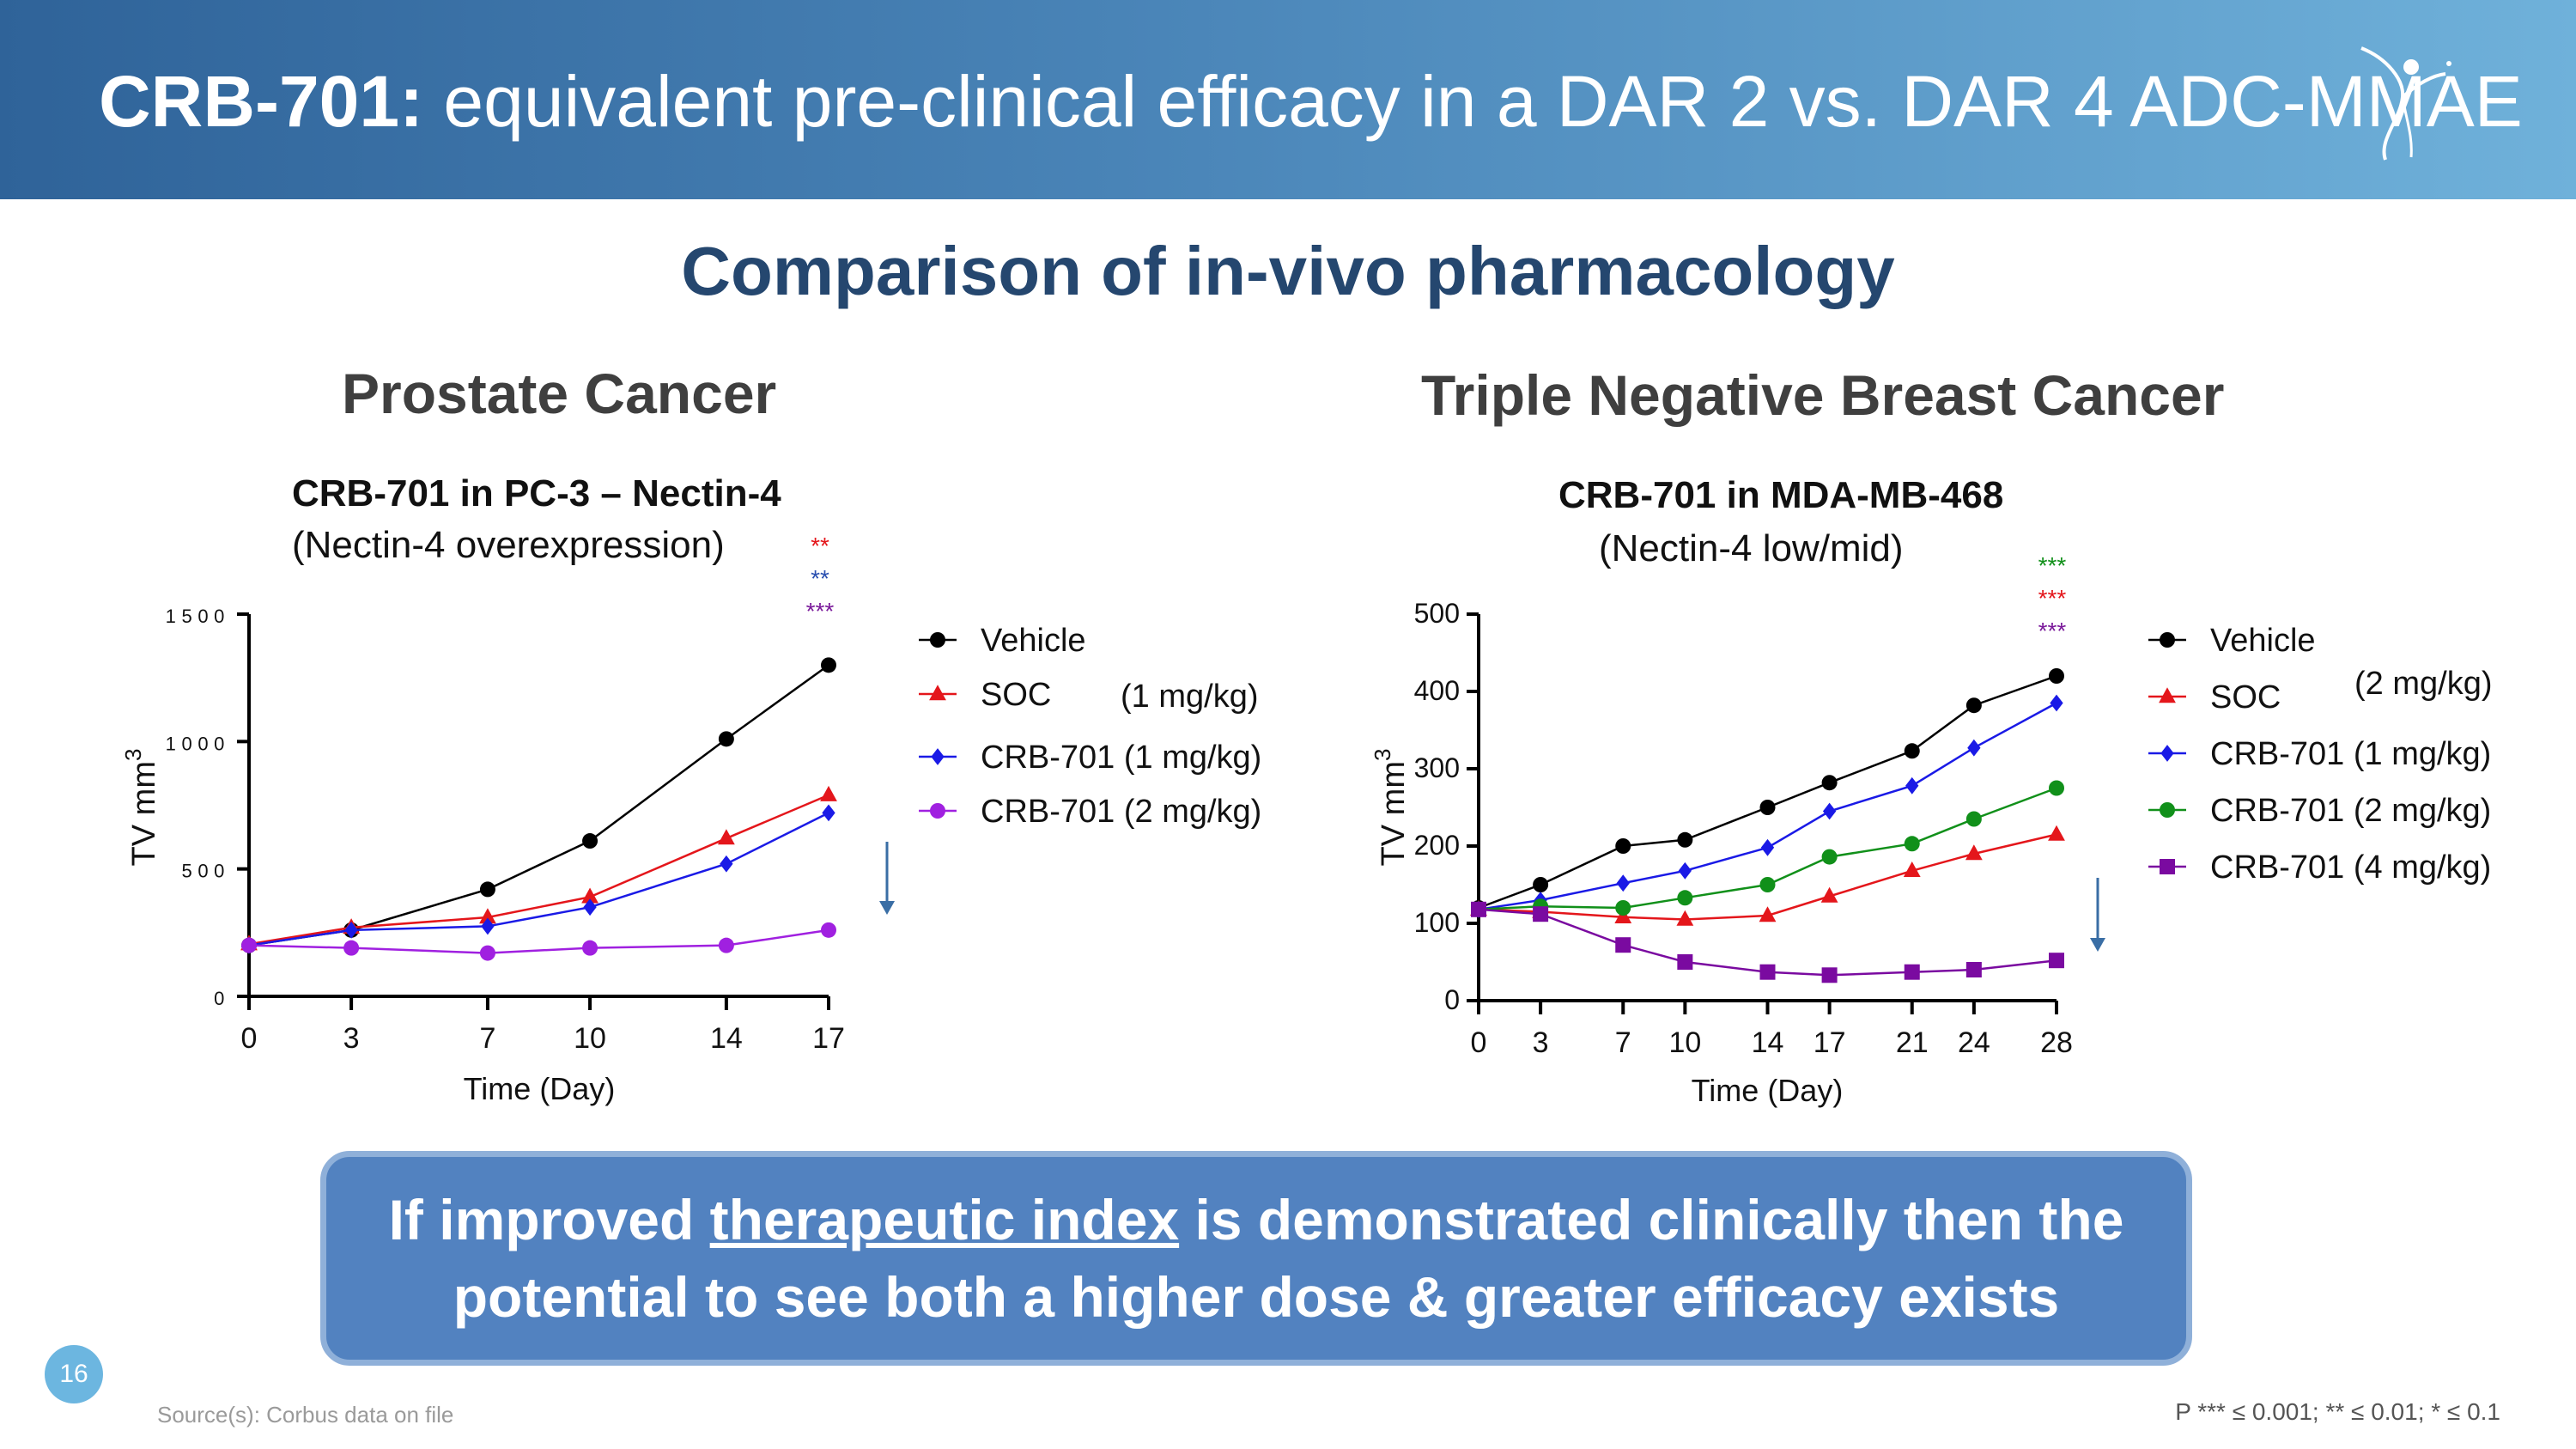  Describe the element at coordinates (559, 393) in the screenshot. I see `section-title-prostate: Prostate Cancer` at that location.